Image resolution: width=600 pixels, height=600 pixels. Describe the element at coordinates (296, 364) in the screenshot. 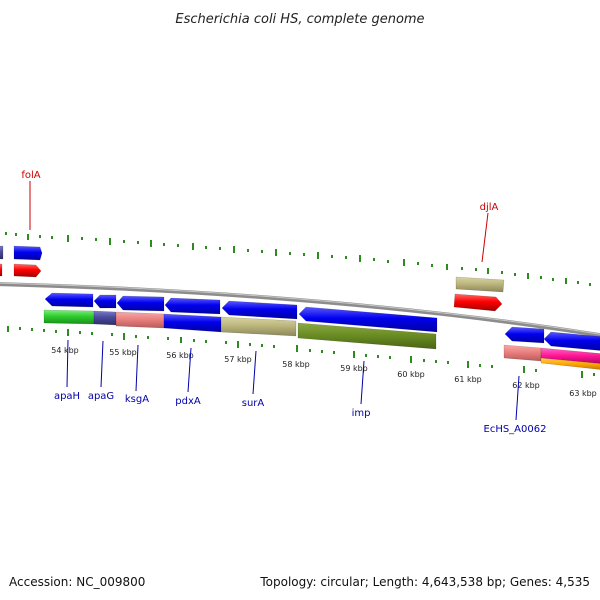

I see `kbp-label: 58 kbp` at that location.